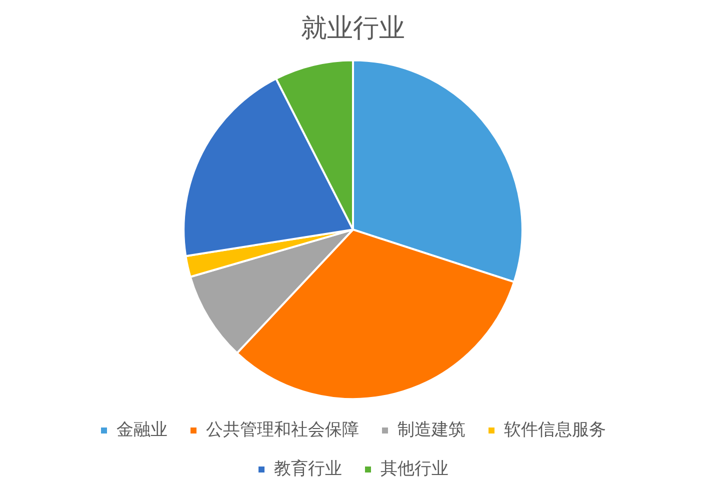  I want to click on chart-title: 就业行业, so click(353, 28).